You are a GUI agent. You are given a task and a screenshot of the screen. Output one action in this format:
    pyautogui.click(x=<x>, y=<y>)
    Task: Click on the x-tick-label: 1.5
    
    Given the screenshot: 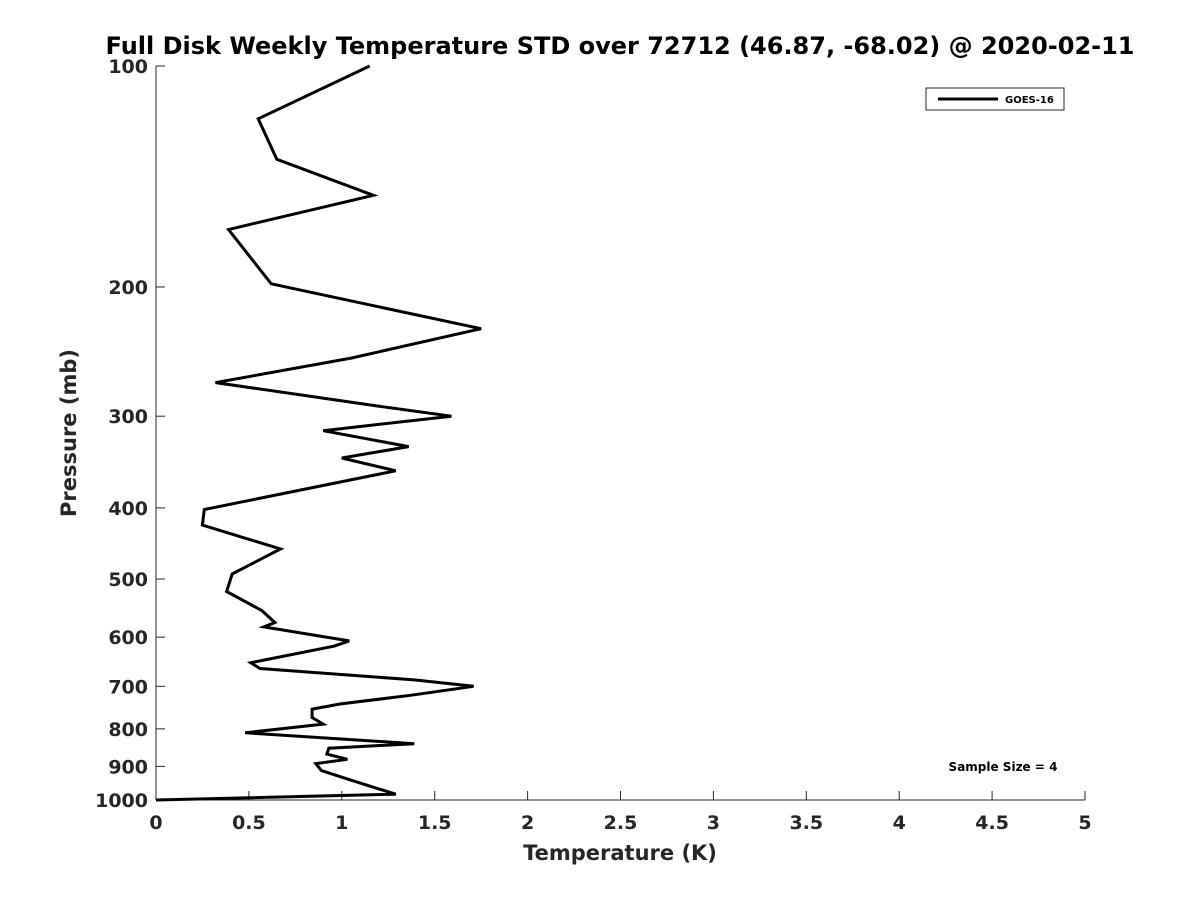 What is the action you would take?
    pyautogui.click(x=435, y=823)
    